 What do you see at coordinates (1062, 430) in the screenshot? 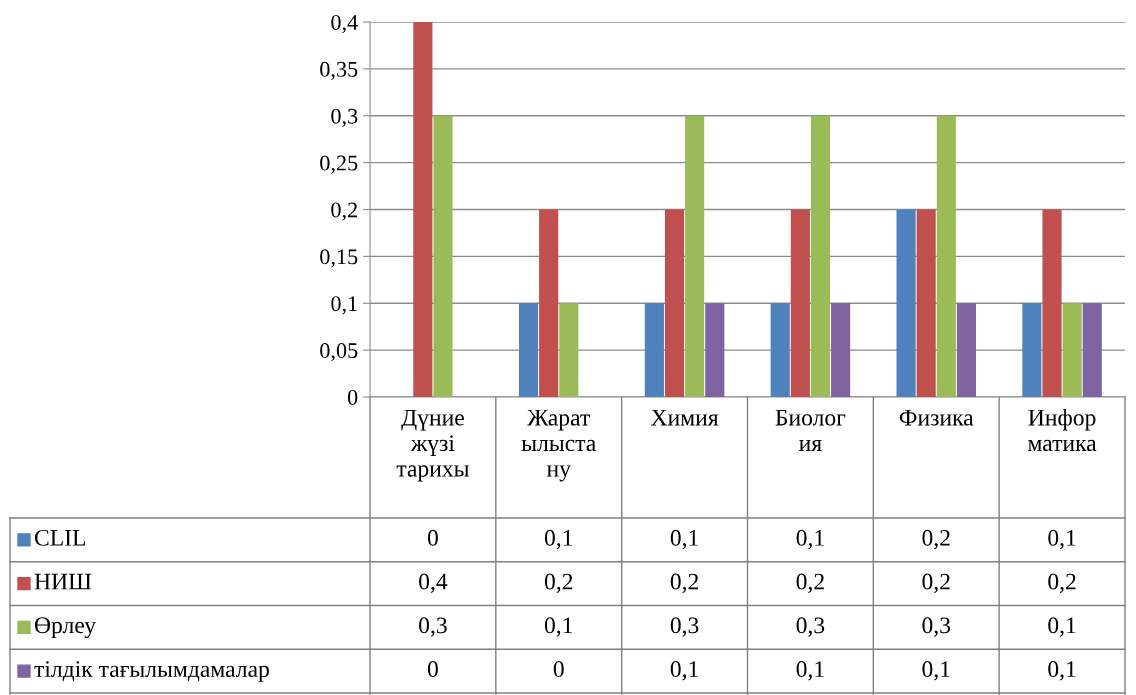
I see `x-tick-label: Инфор матика` at bounding box center [1062, 430].